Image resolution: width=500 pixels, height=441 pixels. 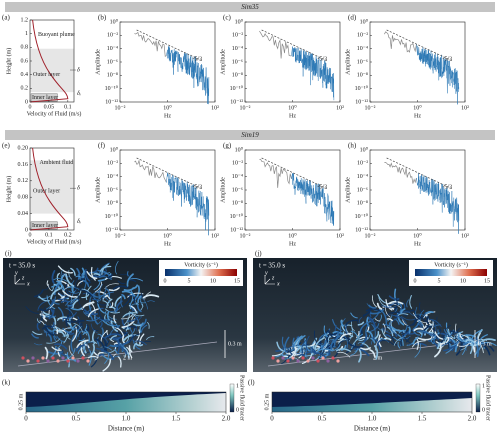 What do you see at coordinates (8, 254) in the screenshot?
I see `panel-label: (i)` at bounding box center [8, 254].